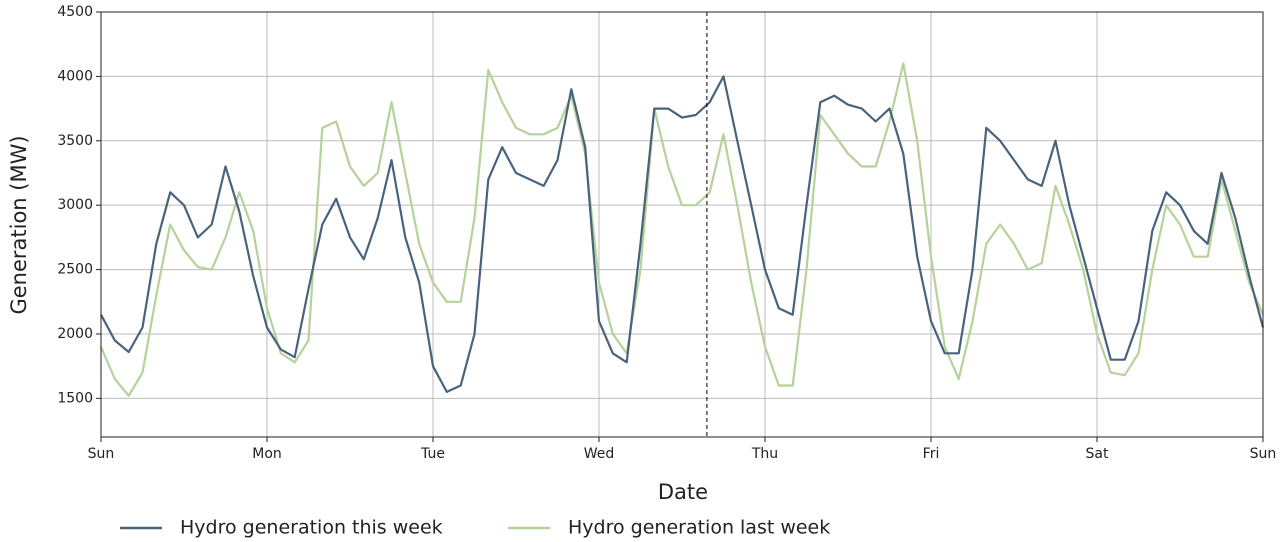  I want to click on y-tick-label: 2500, so click(75, 270).